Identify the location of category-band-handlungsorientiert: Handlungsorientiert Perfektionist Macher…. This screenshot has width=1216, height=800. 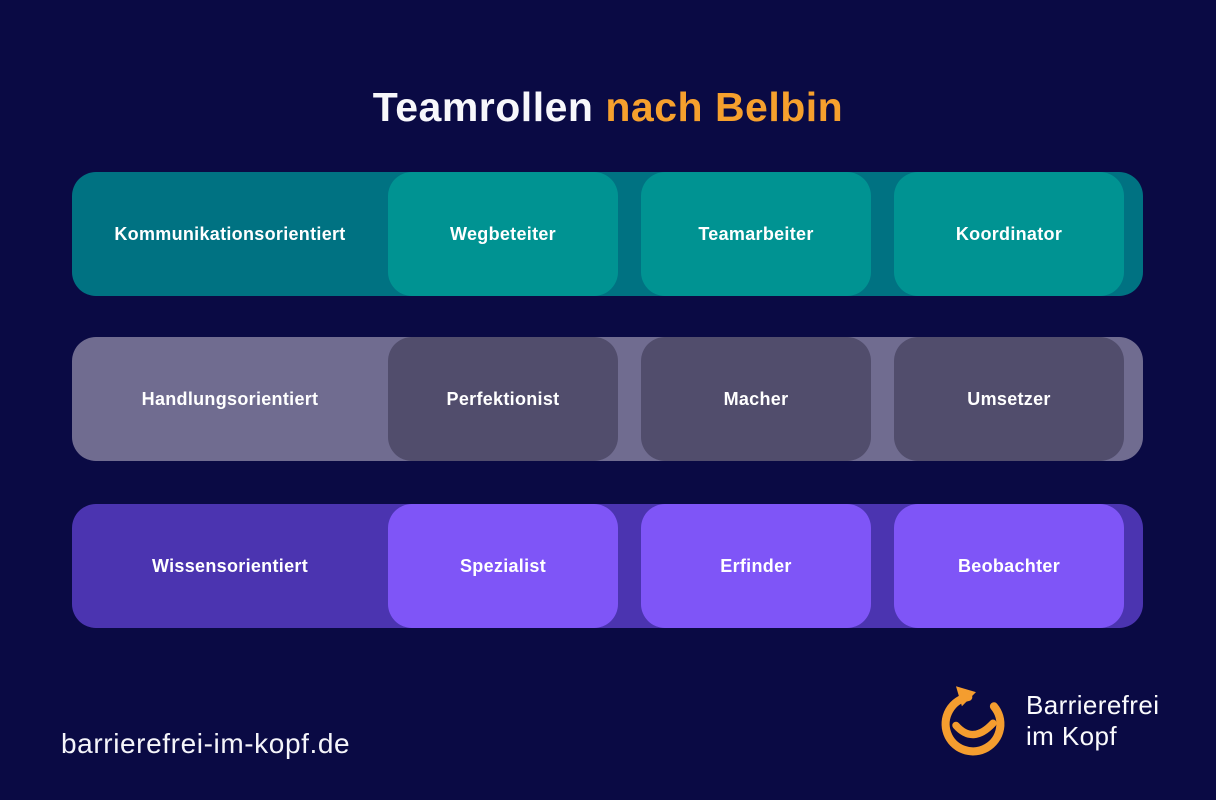
(607, 399).